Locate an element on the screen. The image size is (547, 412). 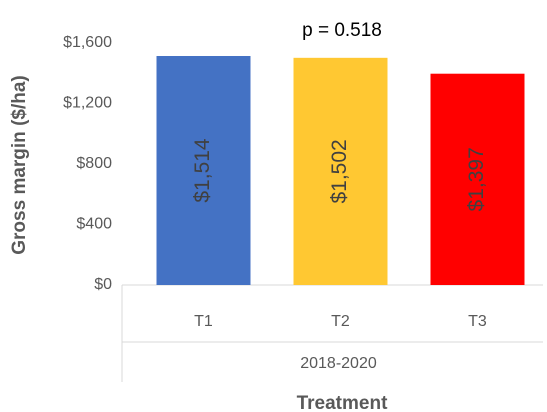
data-label: $1,397 is located at coordinates (476, 179).